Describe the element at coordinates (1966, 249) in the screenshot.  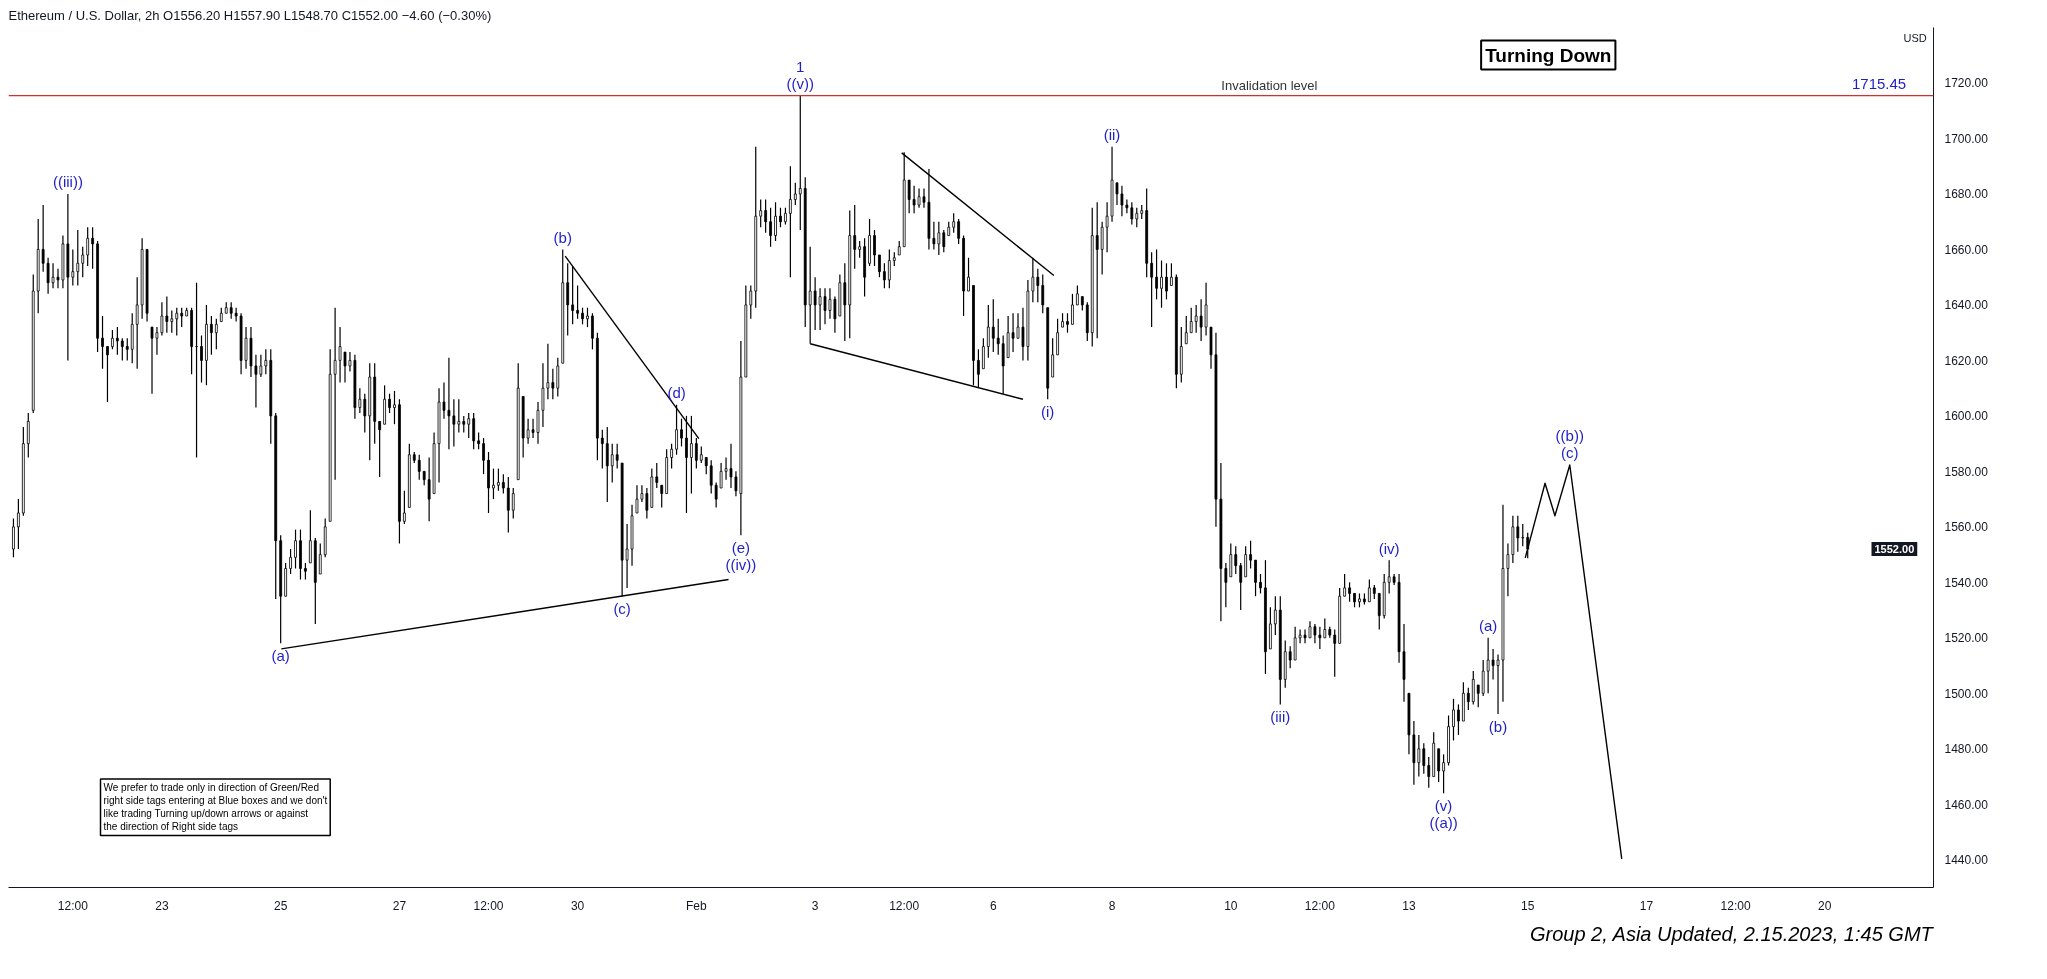
I see `y-tick-label: 1660.00` at that location.